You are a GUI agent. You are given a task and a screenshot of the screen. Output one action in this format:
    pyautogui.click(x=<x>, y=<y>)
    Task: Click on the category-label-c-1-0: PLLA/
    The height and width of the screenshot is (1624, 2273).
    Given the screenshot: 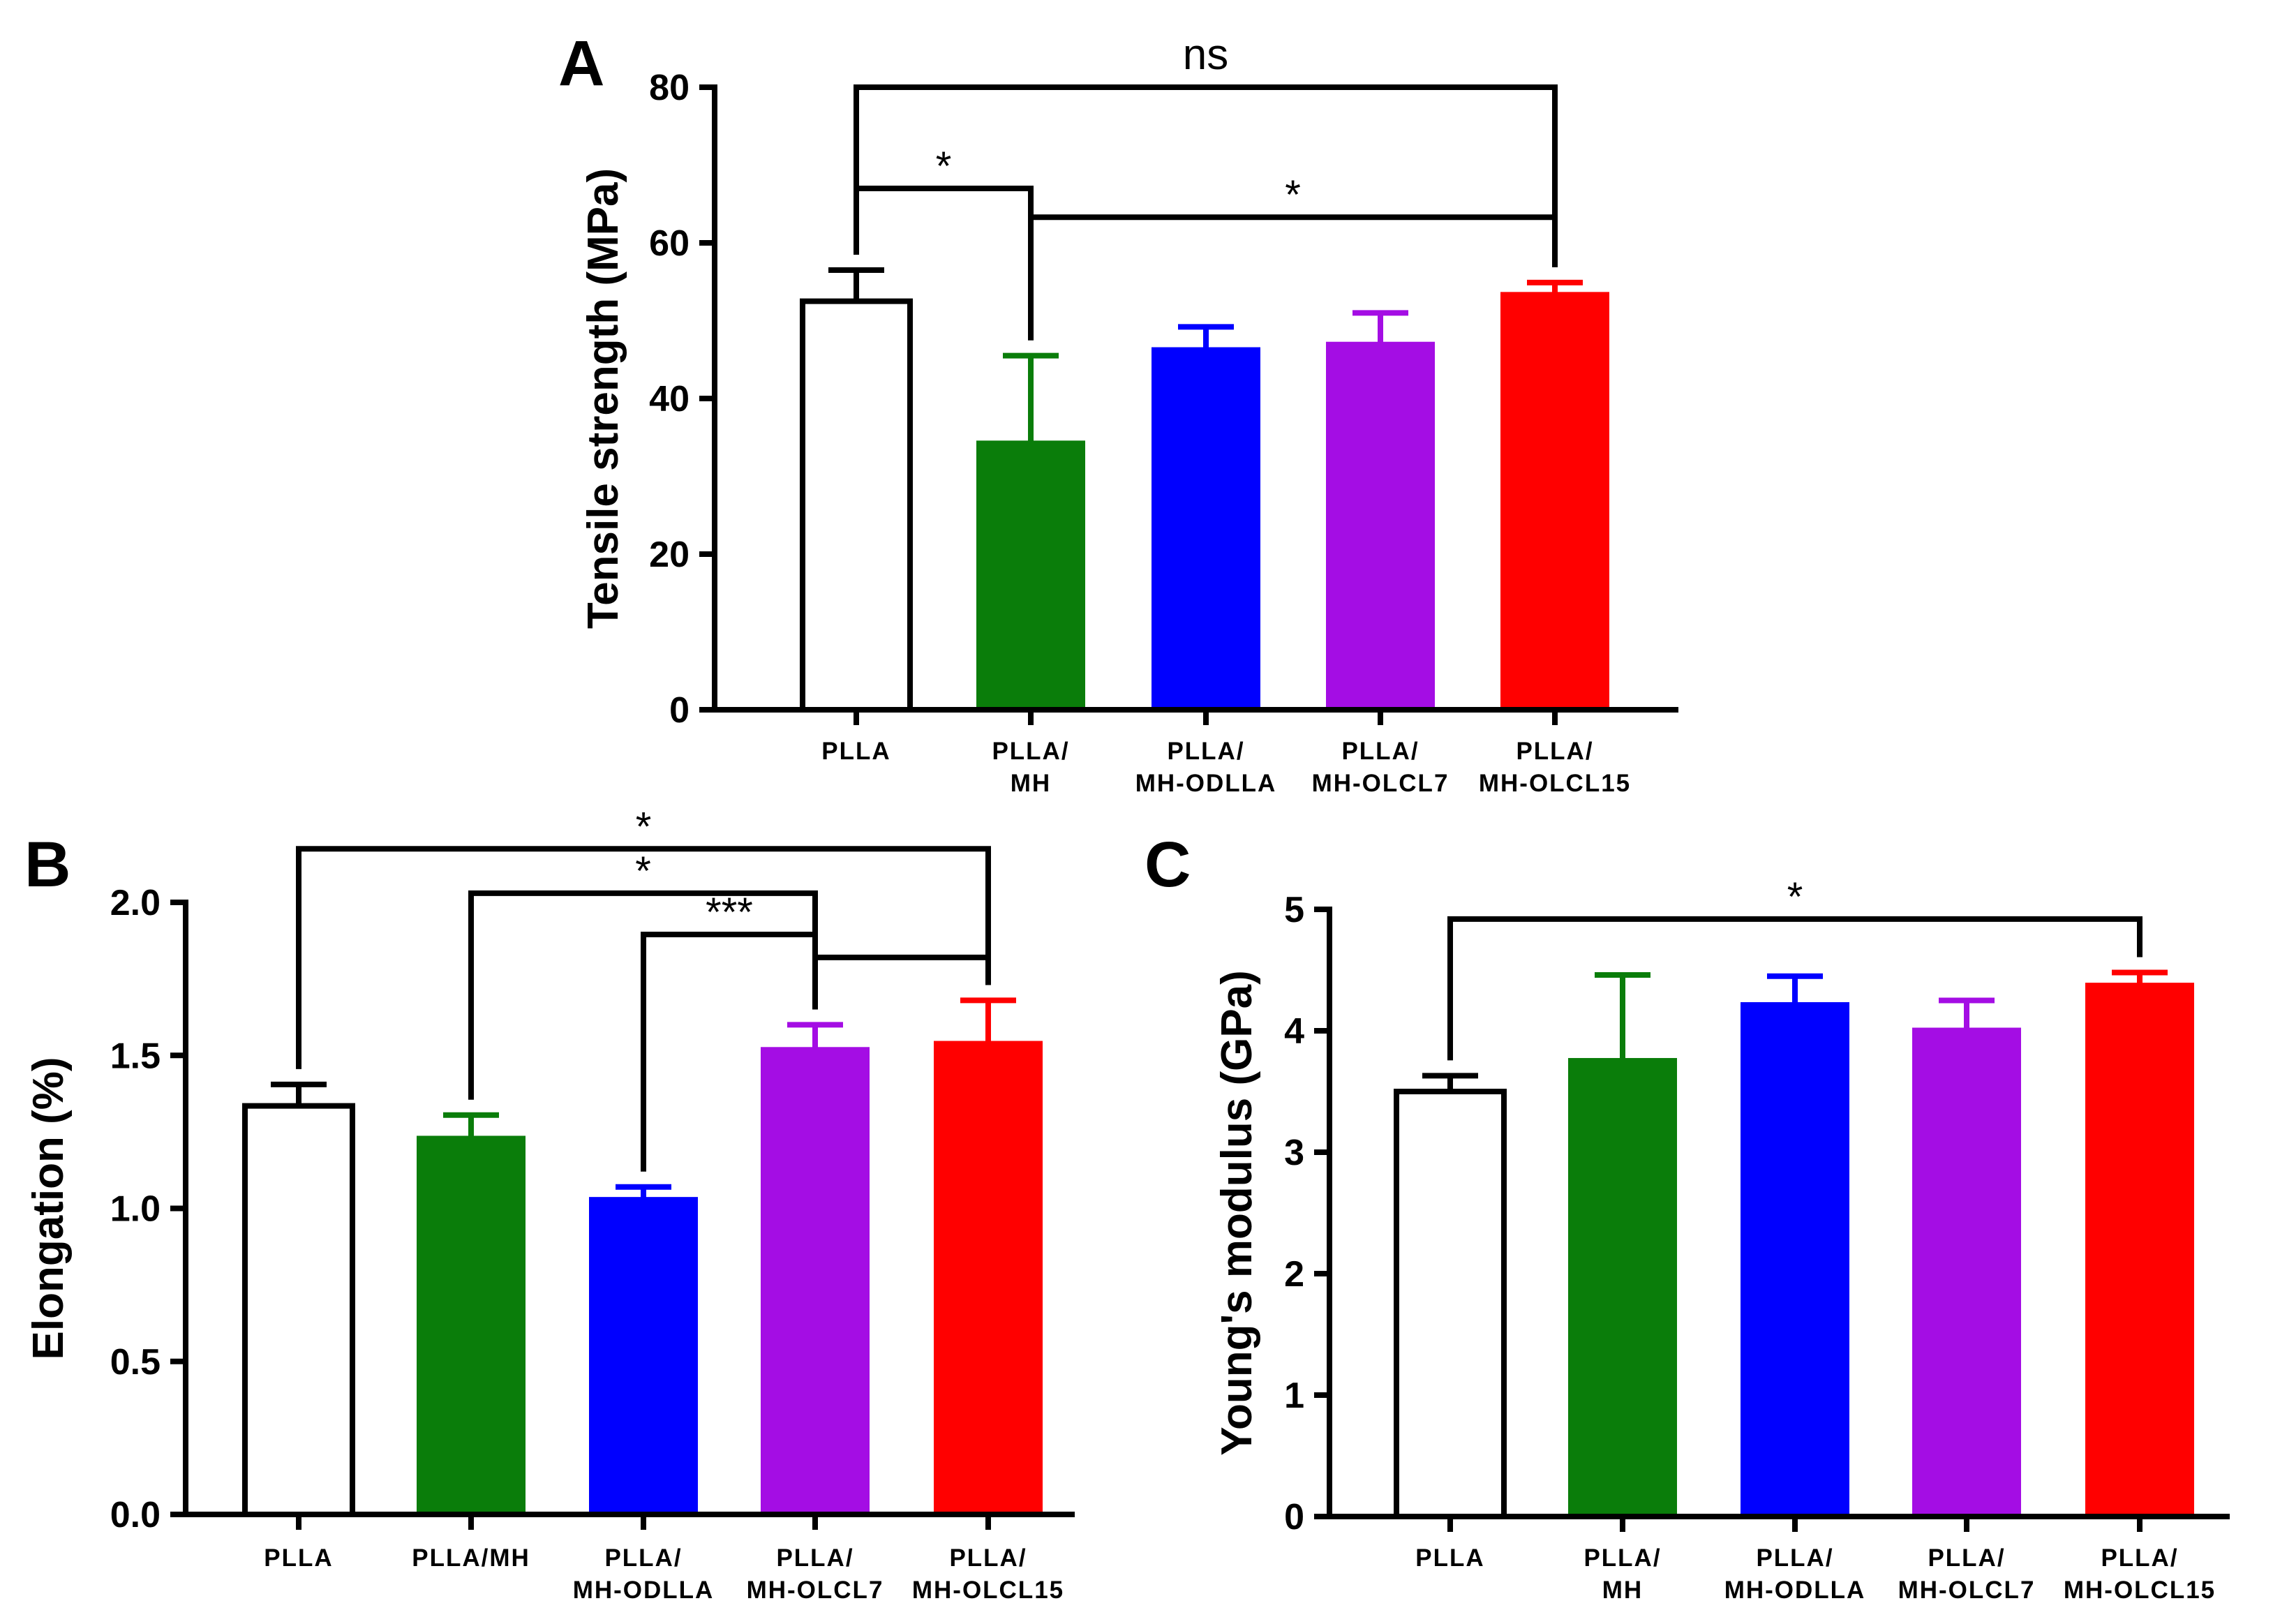 What is the action you would take?
    pyautogui.click(x=1622, y=1558)
    